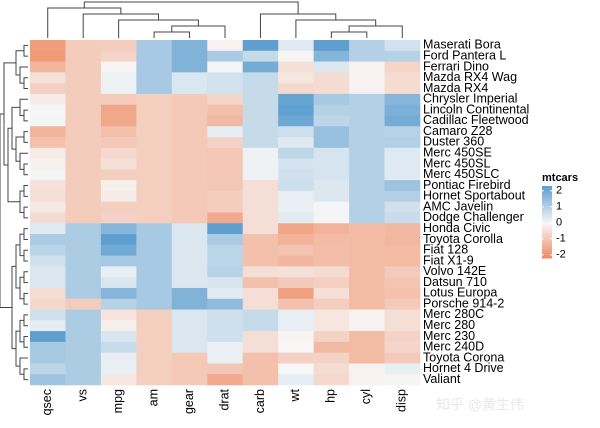 Image resolution: width=600 pixels, height=428 pixels. What do you see at coordinates (453, 314) in the screenshot?
I see `row-label: Merc 280C` at bounding box center [453, 314].